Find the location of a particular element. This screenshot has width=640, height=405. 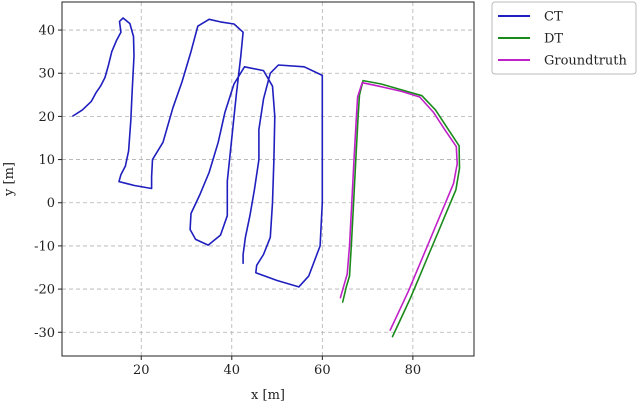

x-tick-label: 80 is located at coordinates (413, 370).